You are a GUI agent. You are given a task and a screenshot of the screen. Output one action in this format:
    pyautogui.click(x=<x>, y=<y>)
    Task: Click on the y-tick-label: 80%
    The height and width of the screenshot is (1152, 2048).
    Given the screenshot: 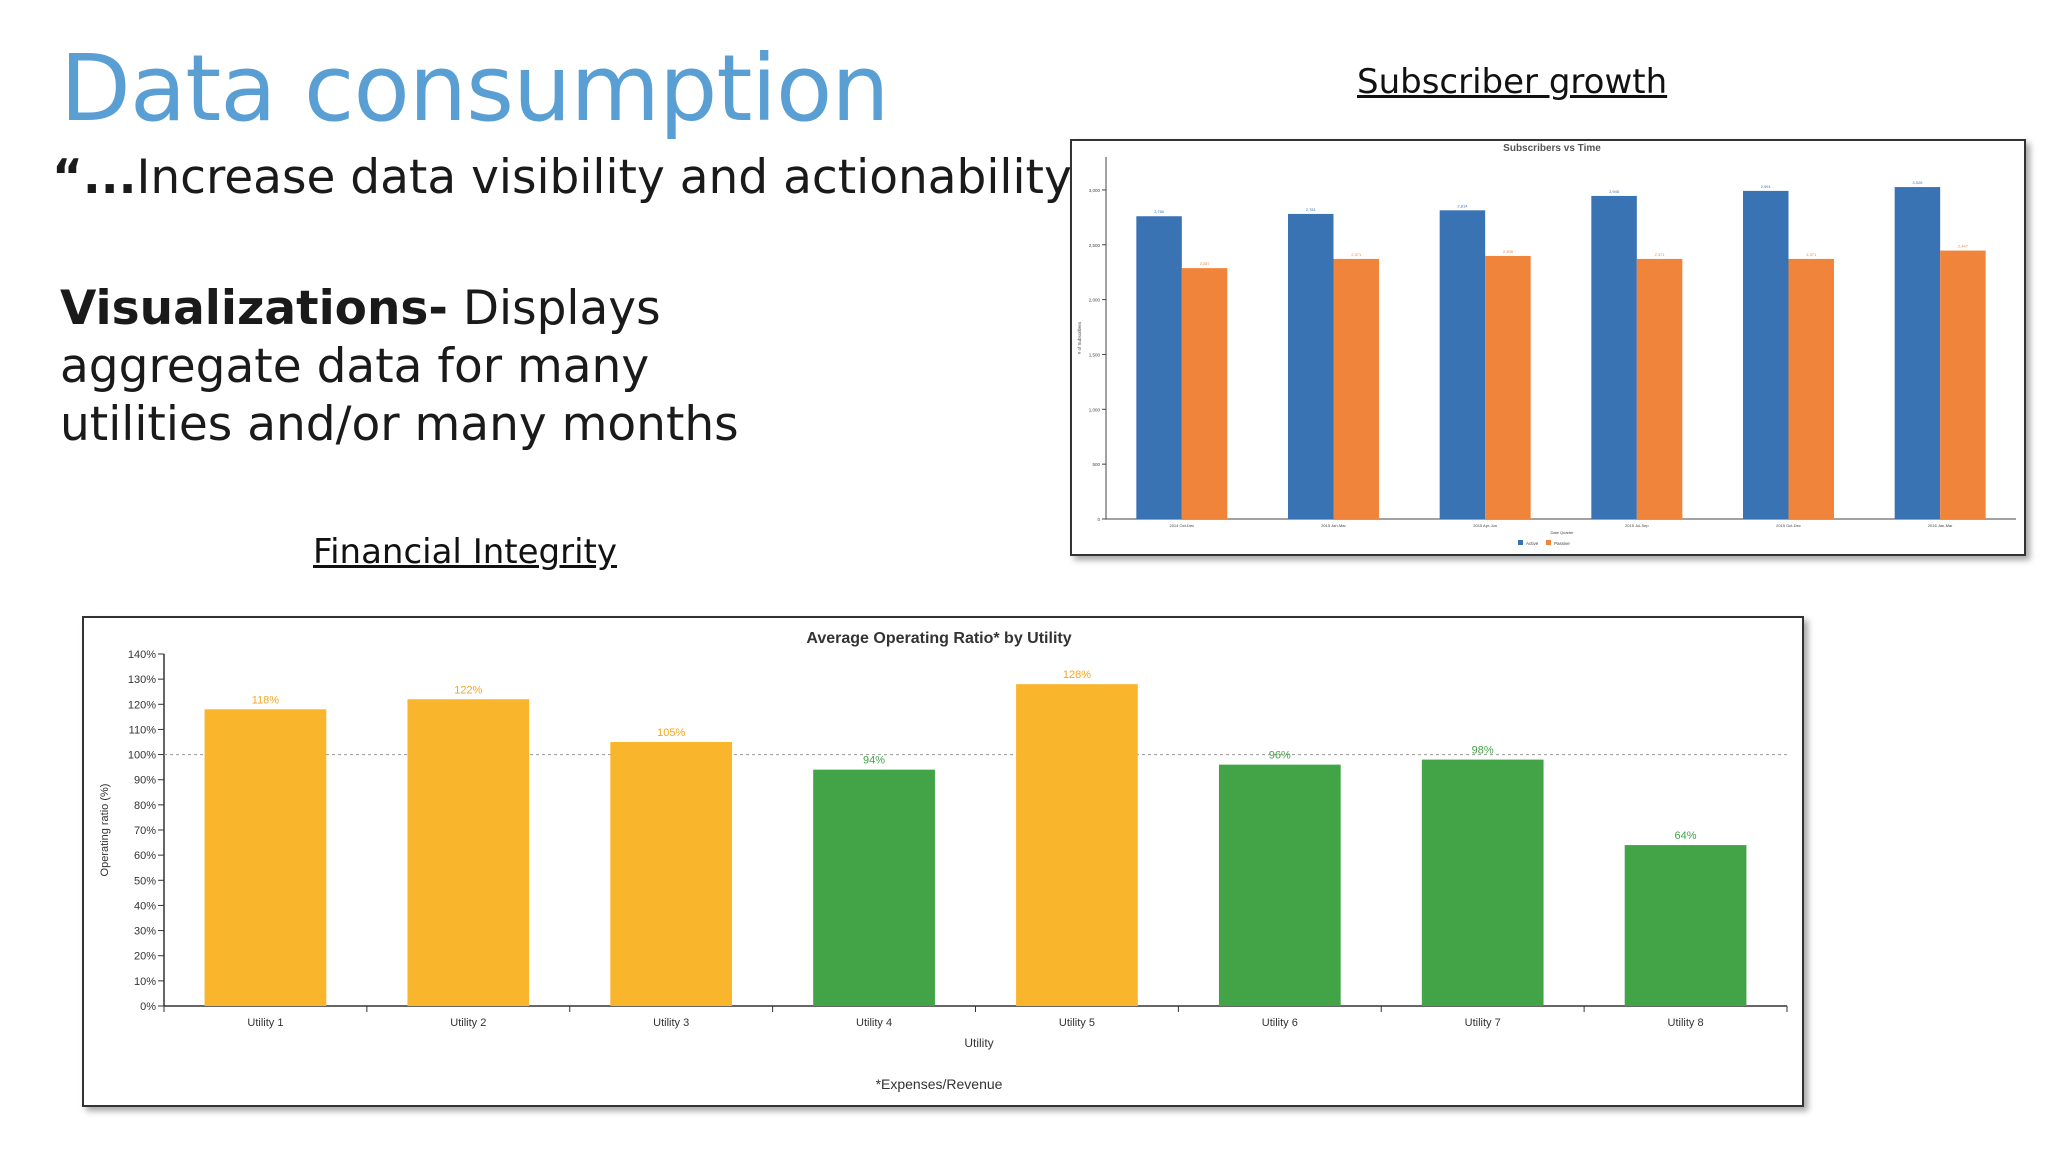 What is the action you would take?
    pyautogui.click(x=145, y=806)
    